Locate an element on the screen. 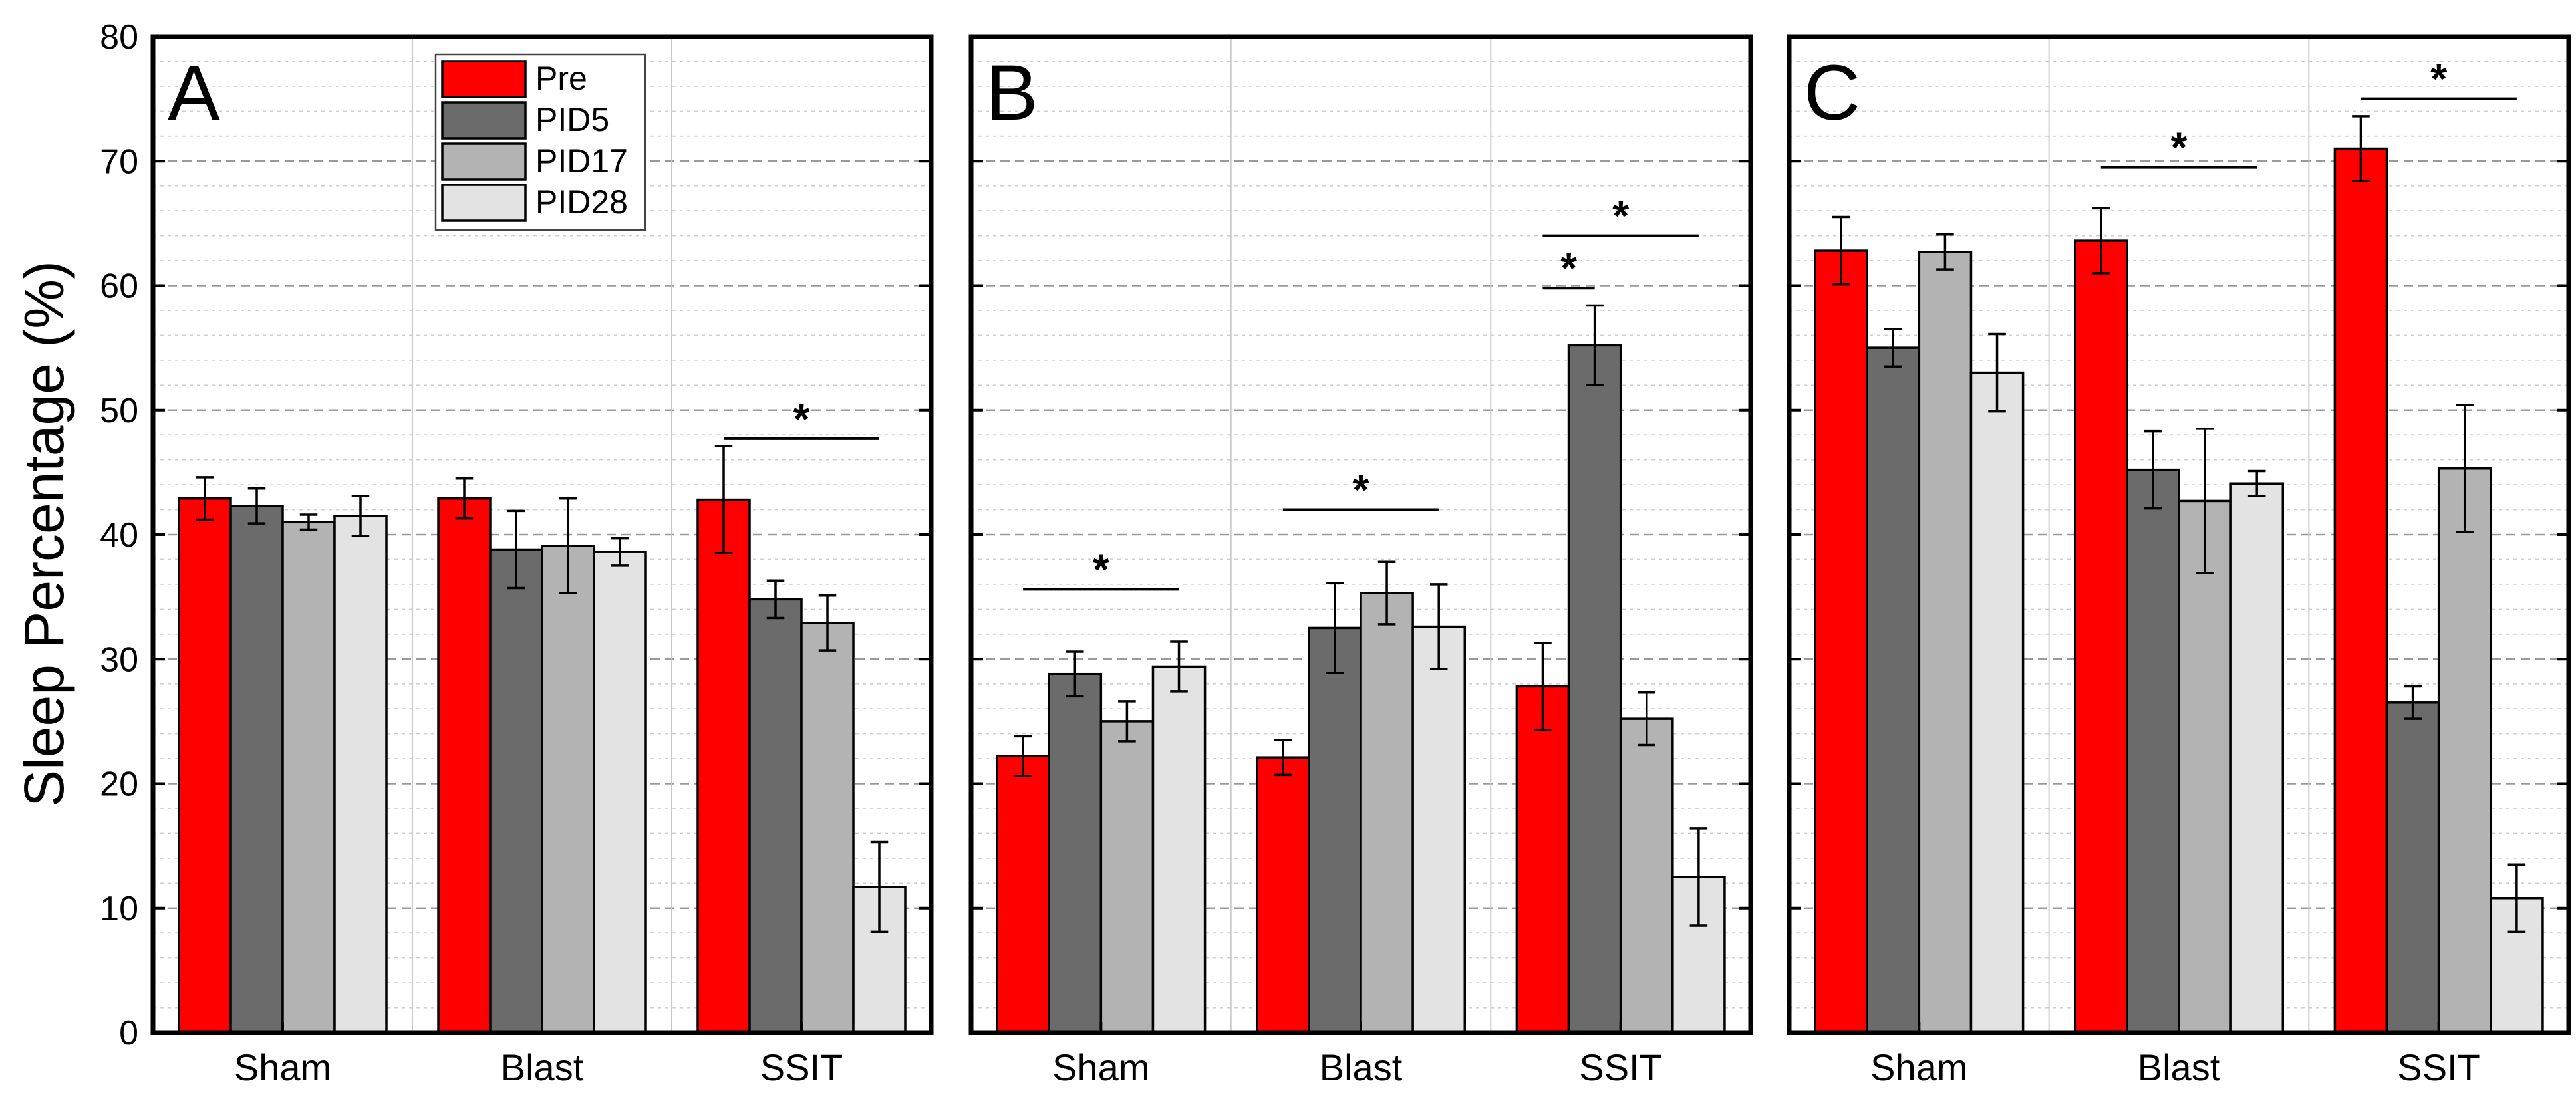 This screenshot has height=1103, width=2576. bar-C-Sham-PID17 is located at coordinates (1945, 642).